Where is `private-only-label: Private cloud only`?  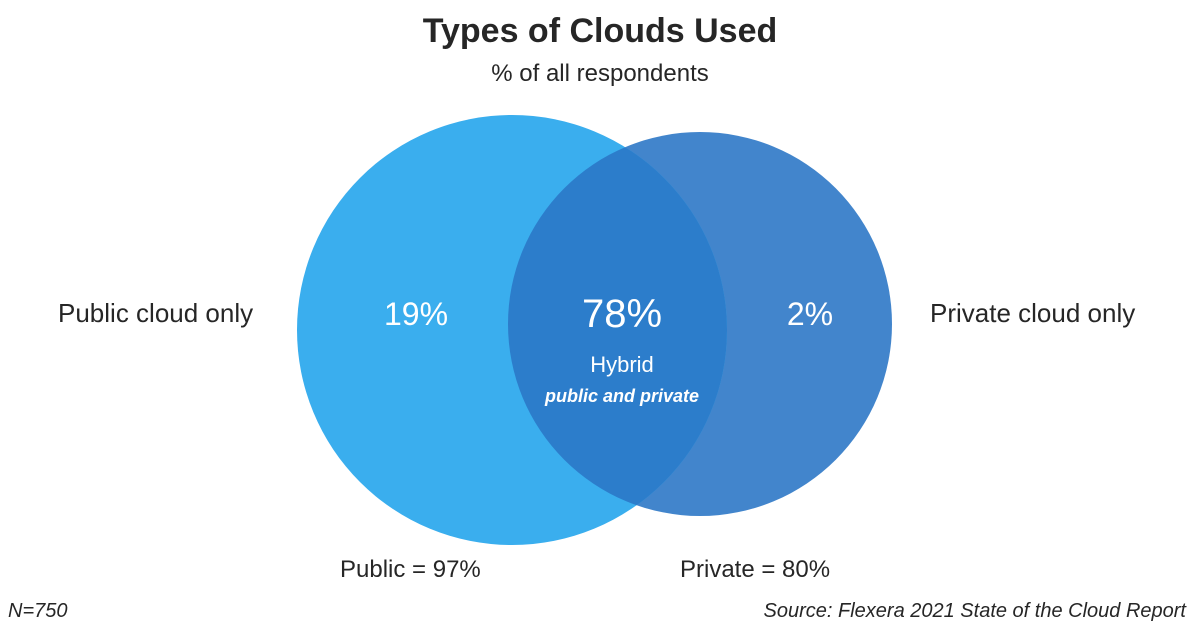
private-only-label: Private cloud only is located at coordinates (1033, 313).